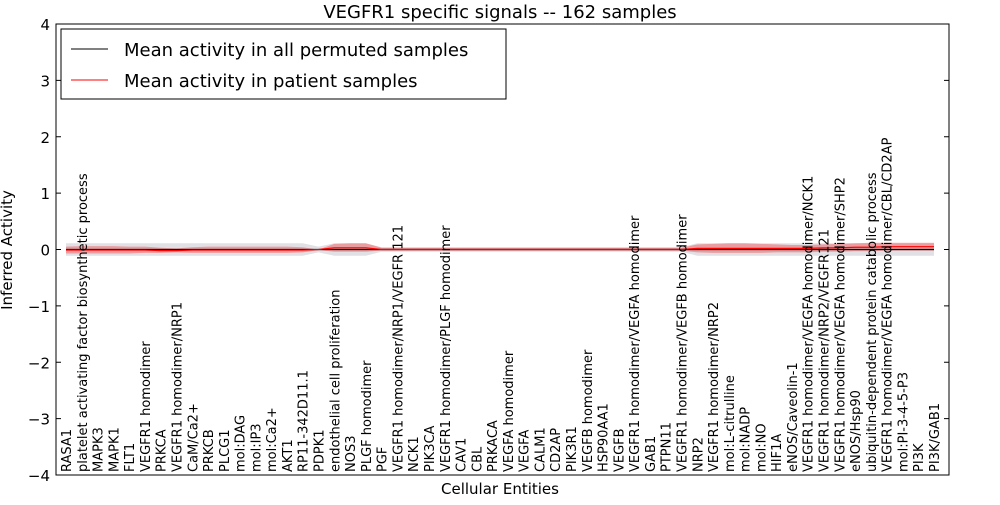 The width and height of the screenshot is (1000, 505). I want to click on x-tick-label: mol:L-citrulline, so click(730, 423).